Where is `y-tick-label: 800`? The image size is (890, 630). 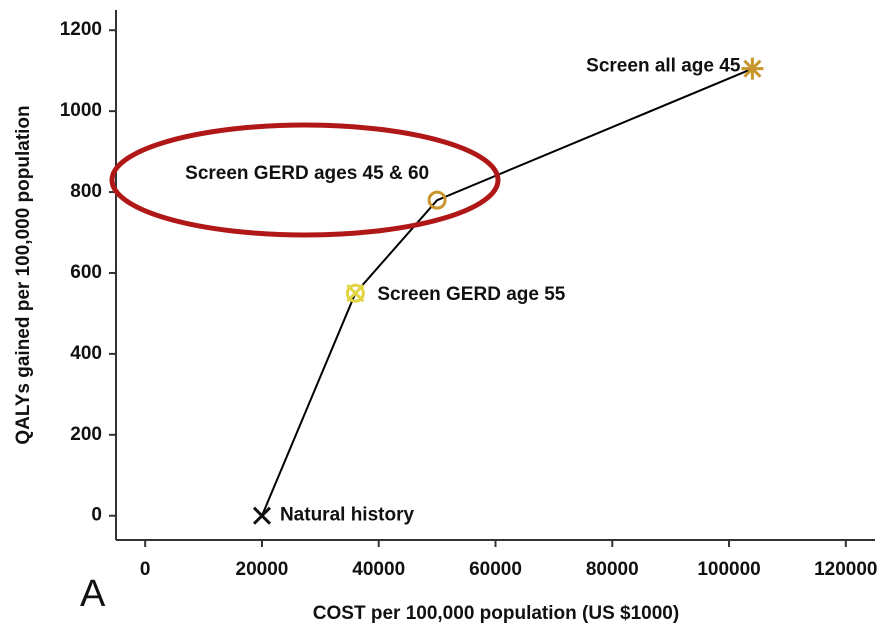 y-tick-label: 800 is located at coordinates (86, 191).